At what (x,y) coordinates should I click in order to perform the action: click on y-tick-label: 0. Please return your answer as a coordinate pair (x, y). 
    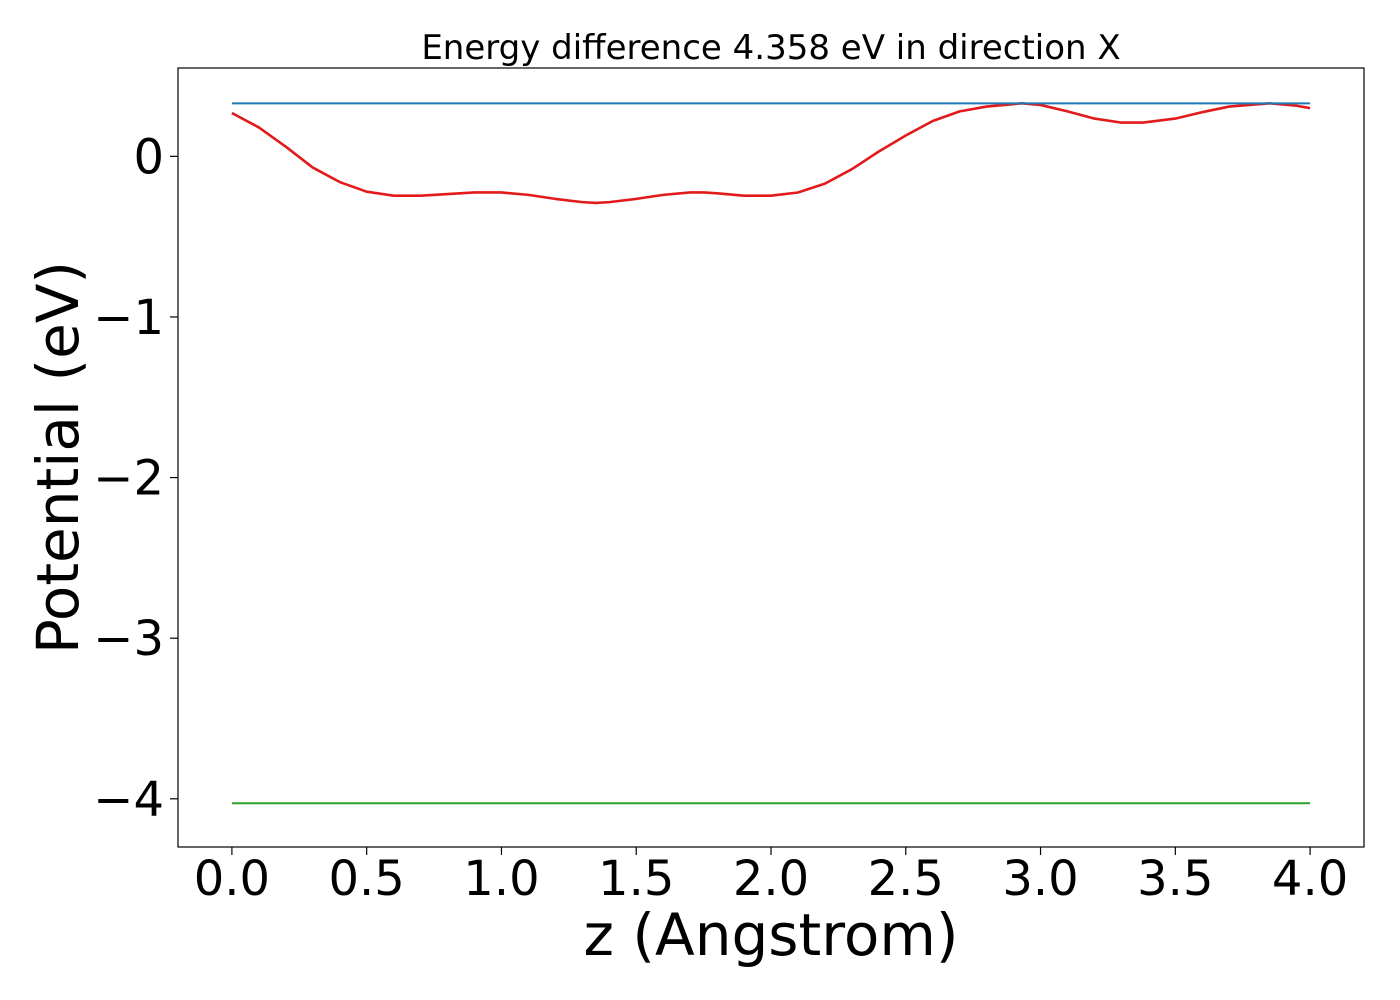
    Looking at the image, I should click on (148, 157).